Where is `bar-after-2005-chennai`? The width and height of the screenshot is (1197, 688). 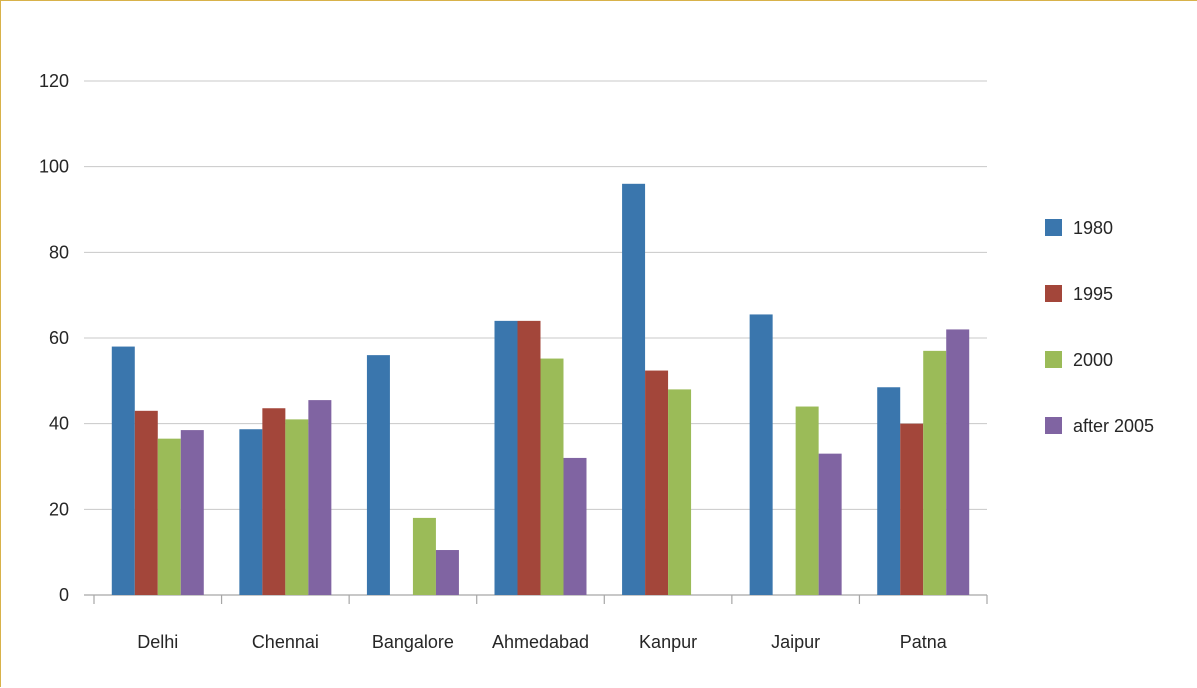
bar-after-2005-chennai is located at coordinates (320, 497).